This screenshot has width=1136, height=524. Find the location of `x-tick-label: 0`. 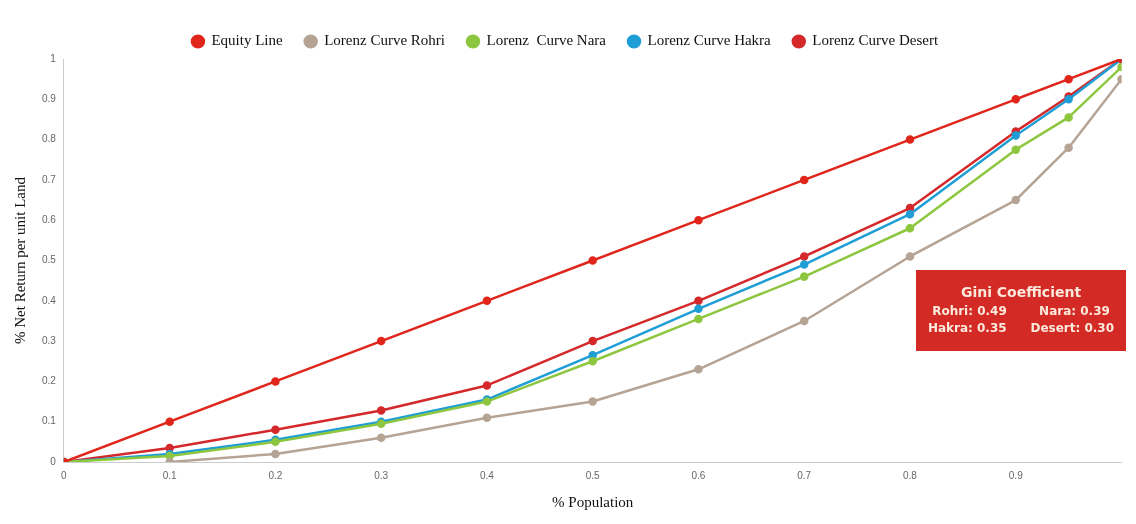

x-tick-label: 0 is located at coordinates (64, 475).